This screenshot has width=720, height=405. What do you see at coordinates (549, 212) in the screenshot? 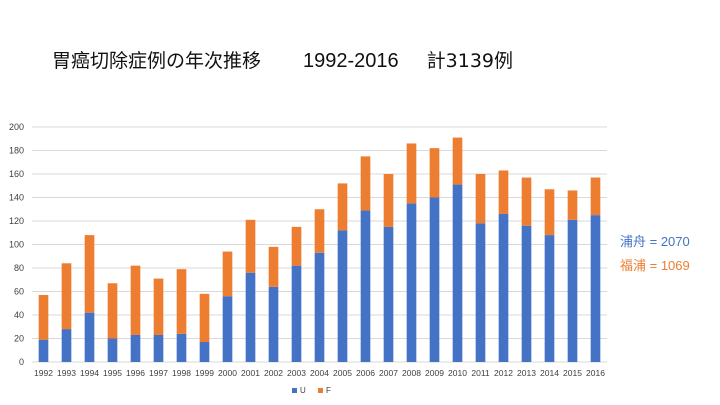
I see `bar-f-2014` at bounding box center [549, 212].